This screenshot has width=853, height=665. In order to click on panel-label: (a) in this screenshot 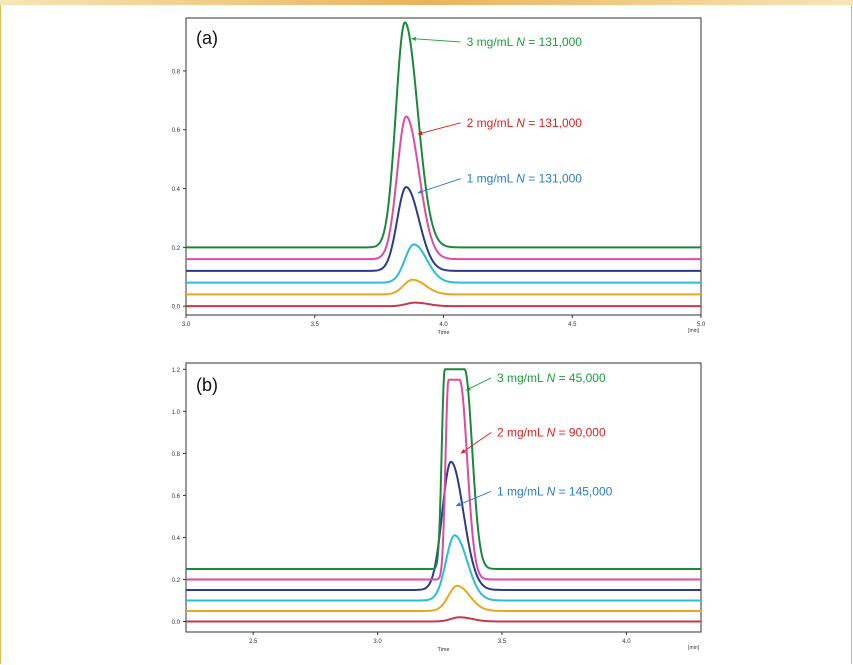, I will do `click(207, 38)`.